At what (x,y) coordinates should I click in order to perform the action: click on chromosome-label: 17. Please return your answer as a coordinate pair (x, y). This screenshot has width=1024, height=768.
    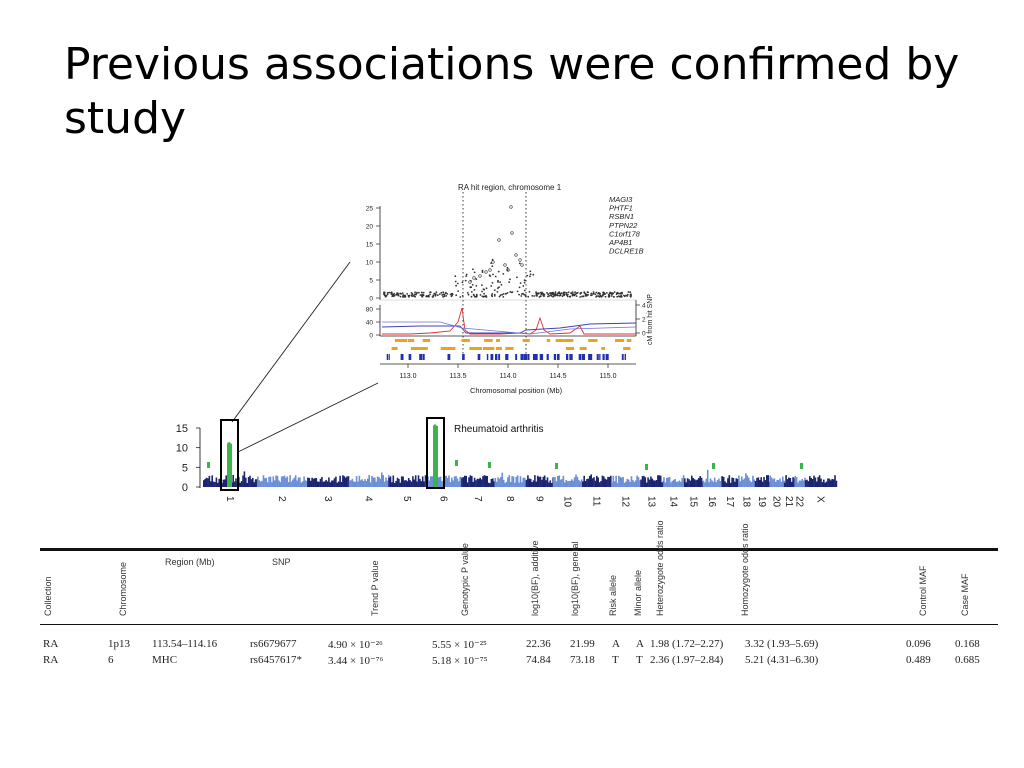
    Looking at the image, I should click on (729, 502).